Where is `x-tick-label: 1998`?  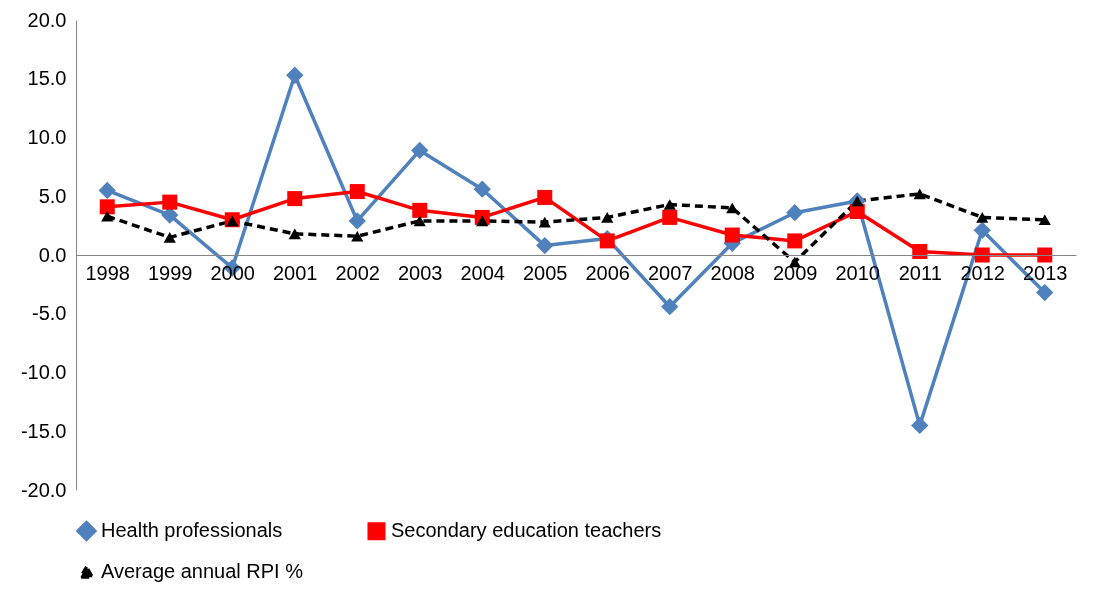 x-tick-label: 1998 is located at coordinates (107, 272).